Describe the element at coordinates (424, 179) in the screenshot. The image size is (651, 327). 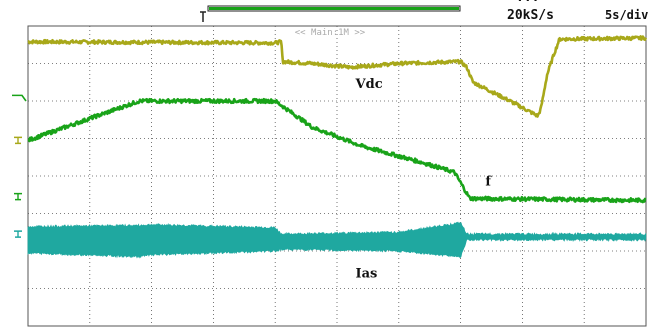
I see `chart-labels: Vdc f Ias` at that location.